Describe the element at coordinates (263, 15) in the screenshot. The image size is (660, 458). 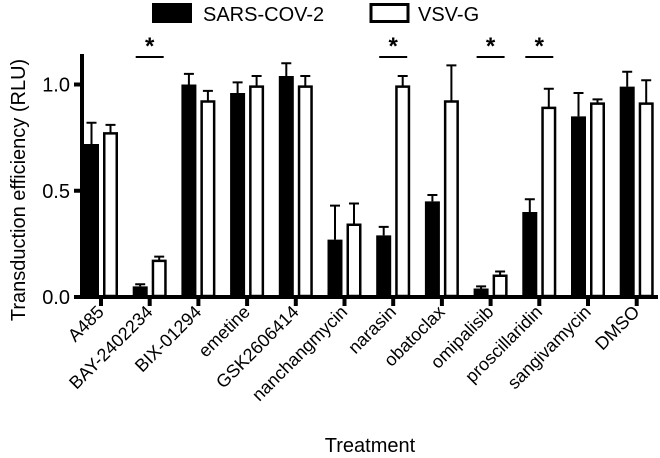
I see `legend-label-sars-cov-2: SARS-COV-2` at that location.